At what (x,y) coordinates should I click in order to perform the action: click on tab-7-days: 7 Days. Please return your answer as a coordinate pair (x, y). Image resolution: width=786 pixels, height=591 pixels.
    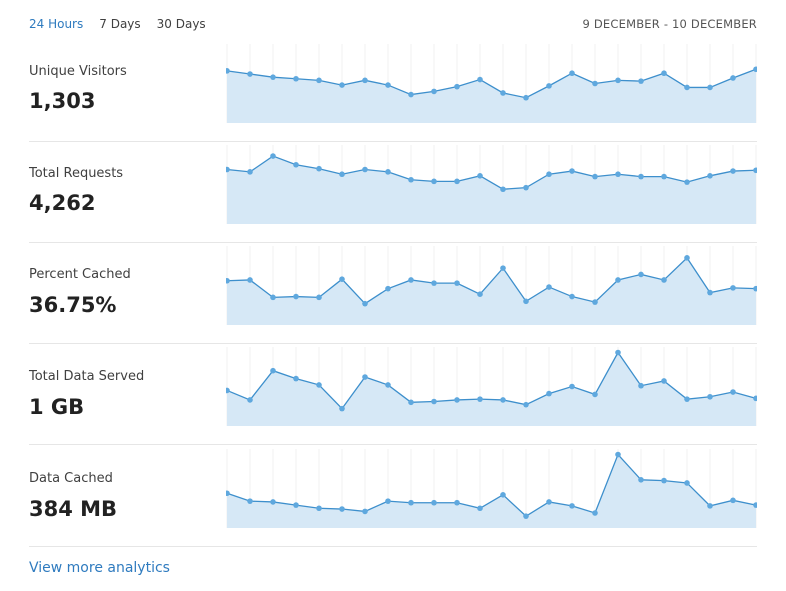
    Looking at the image, I should click on (120, 24).